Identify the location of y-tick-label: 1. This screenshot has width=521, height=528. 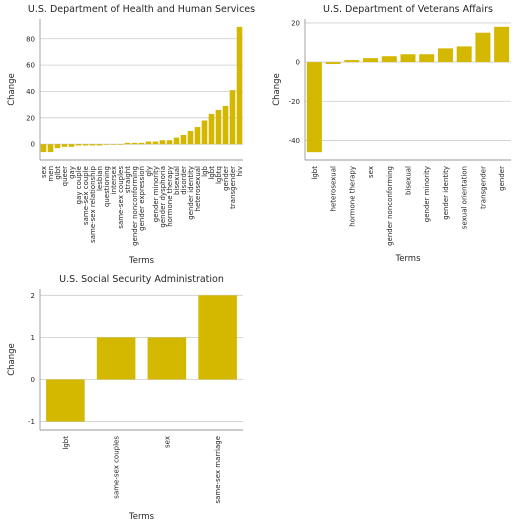
(33, 338).